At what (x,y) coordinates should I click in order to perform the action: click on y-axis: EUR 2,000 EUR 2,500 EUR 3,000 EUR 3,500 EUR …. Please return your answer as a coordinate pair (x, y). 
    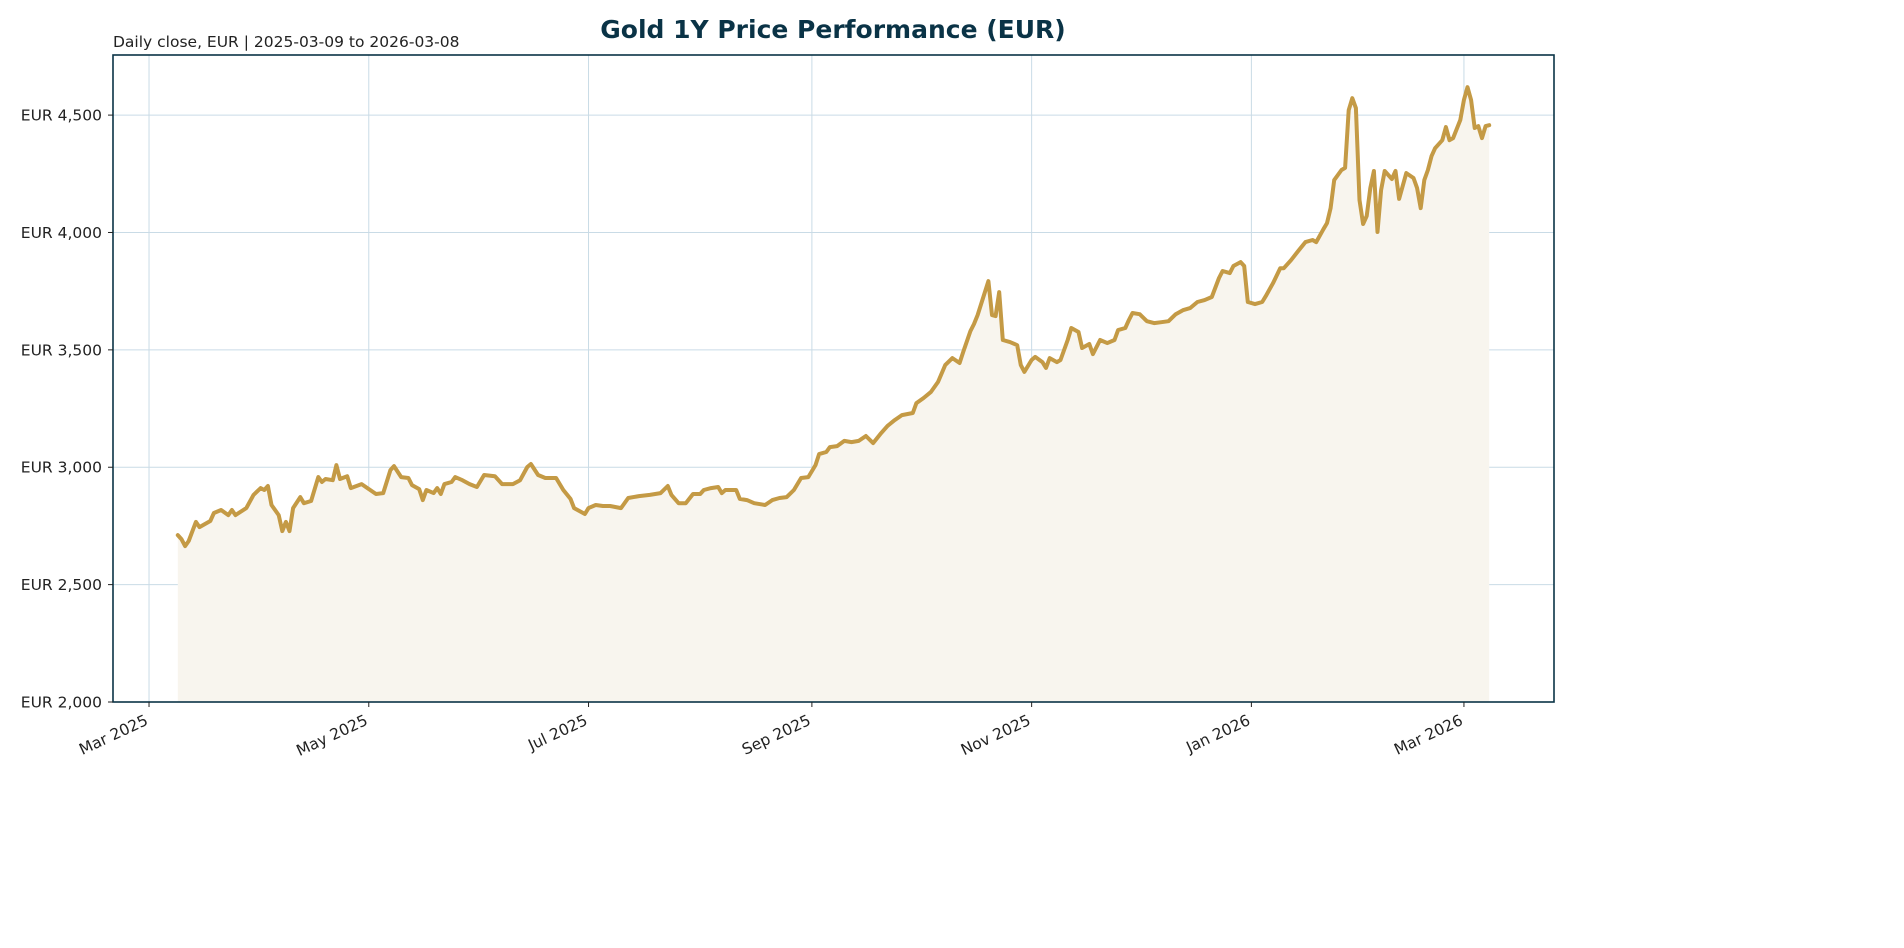
    Looking at the image, I should click on (67, 409).